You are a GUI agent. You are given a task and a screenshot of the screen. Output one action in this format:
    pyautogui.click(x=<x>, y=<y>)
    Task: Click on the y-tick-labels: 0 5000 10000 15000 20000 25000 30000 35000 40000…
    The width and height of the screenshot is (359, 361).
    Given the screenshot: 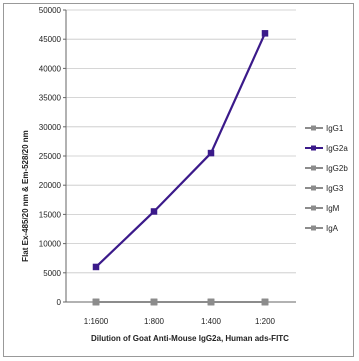 What is the action you would take?
    pyautogui.click(x=50, y=156)
    